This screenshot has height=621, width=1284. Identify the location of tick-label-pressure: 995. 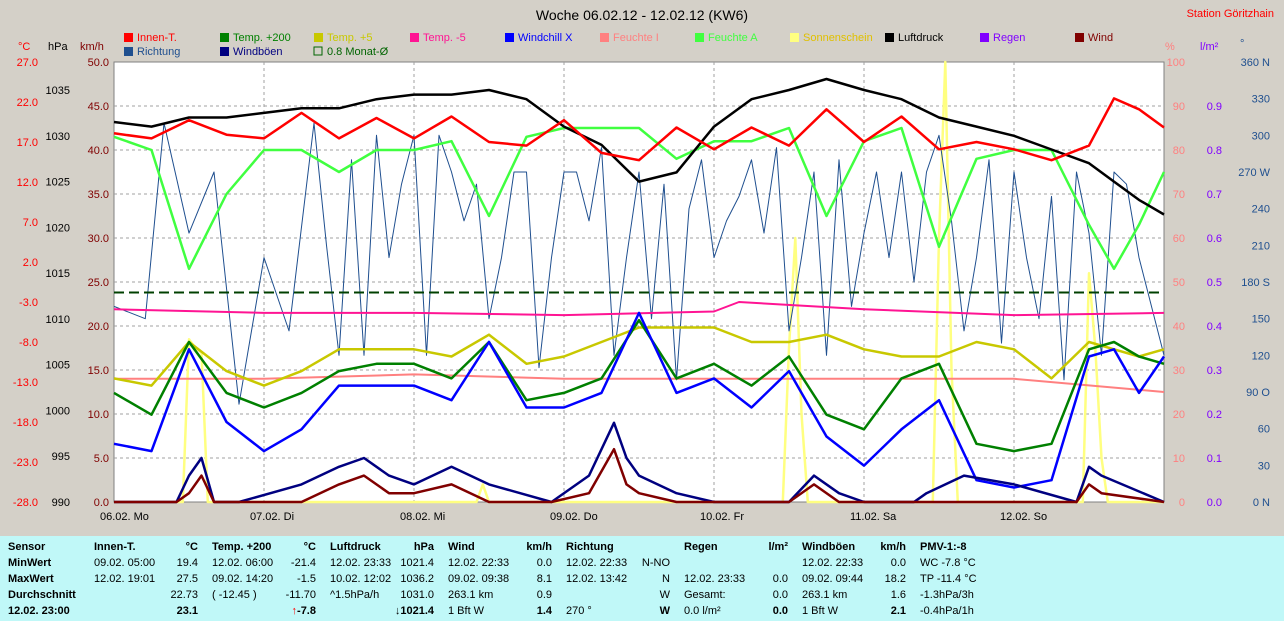
(61, 457).